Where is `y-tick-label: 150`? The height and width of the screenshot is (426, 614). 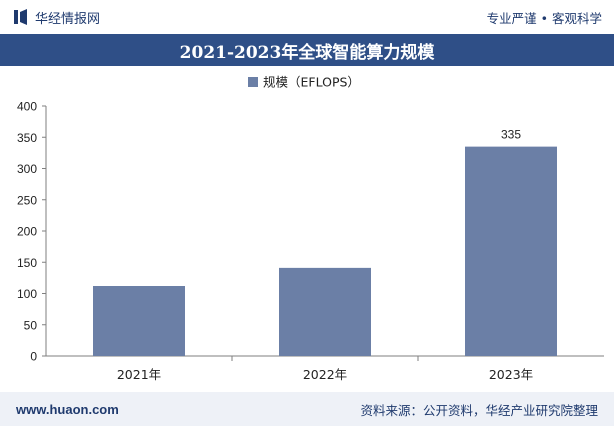
y-tick-label: 150 is located at coordinates (27, 263).